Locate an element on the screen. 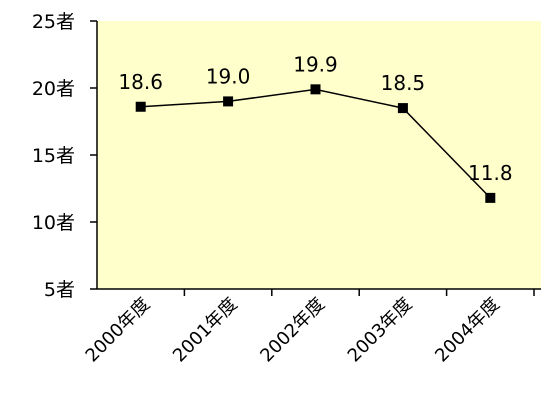 The height and width of the screenshot is (416, 541). y-tick-label: 20者 is located at coordinates (53, 89).